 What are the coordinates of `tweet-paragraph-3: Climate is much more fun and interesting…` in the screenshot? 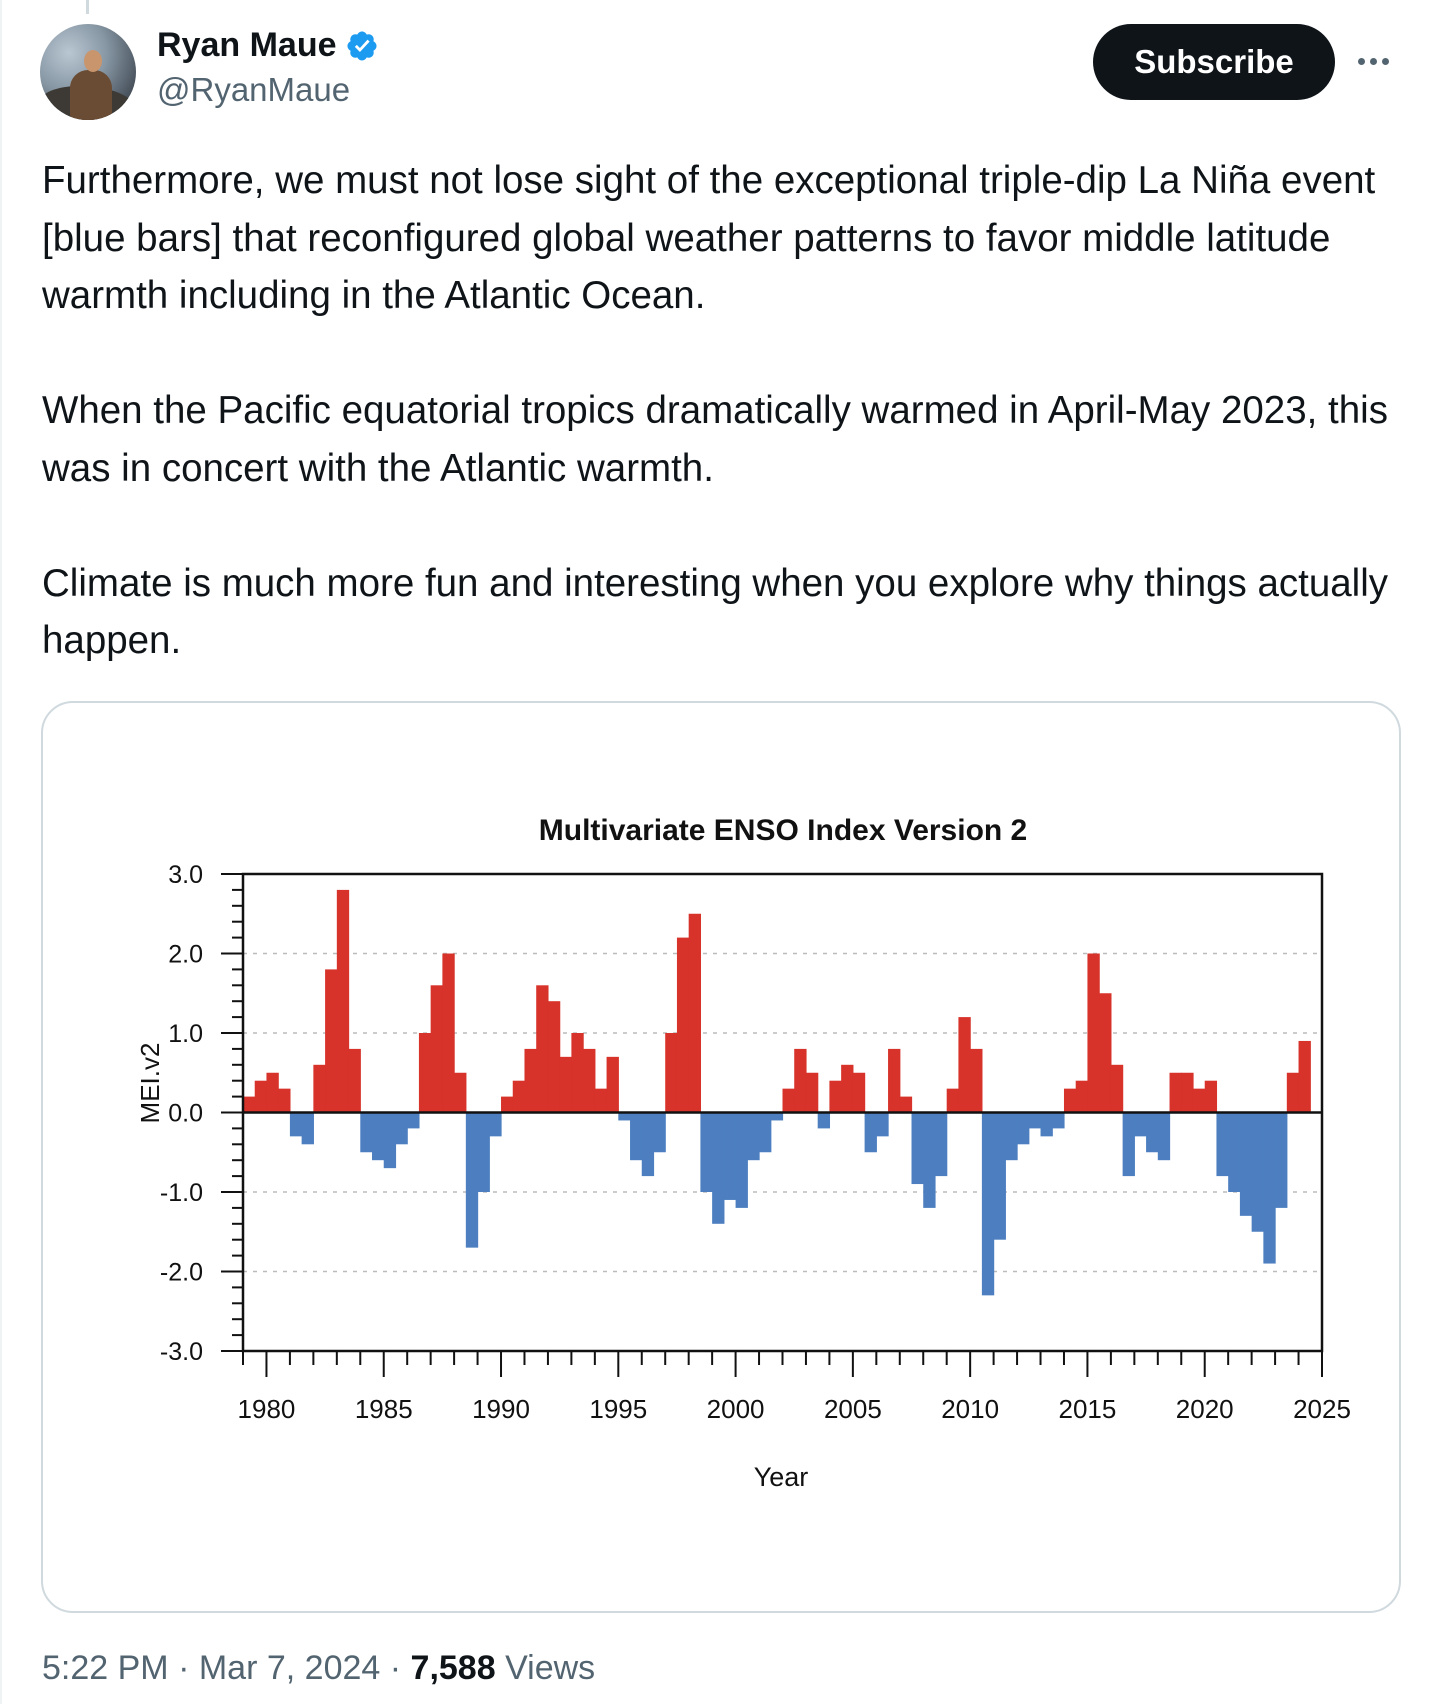 It's located at (715, 612).